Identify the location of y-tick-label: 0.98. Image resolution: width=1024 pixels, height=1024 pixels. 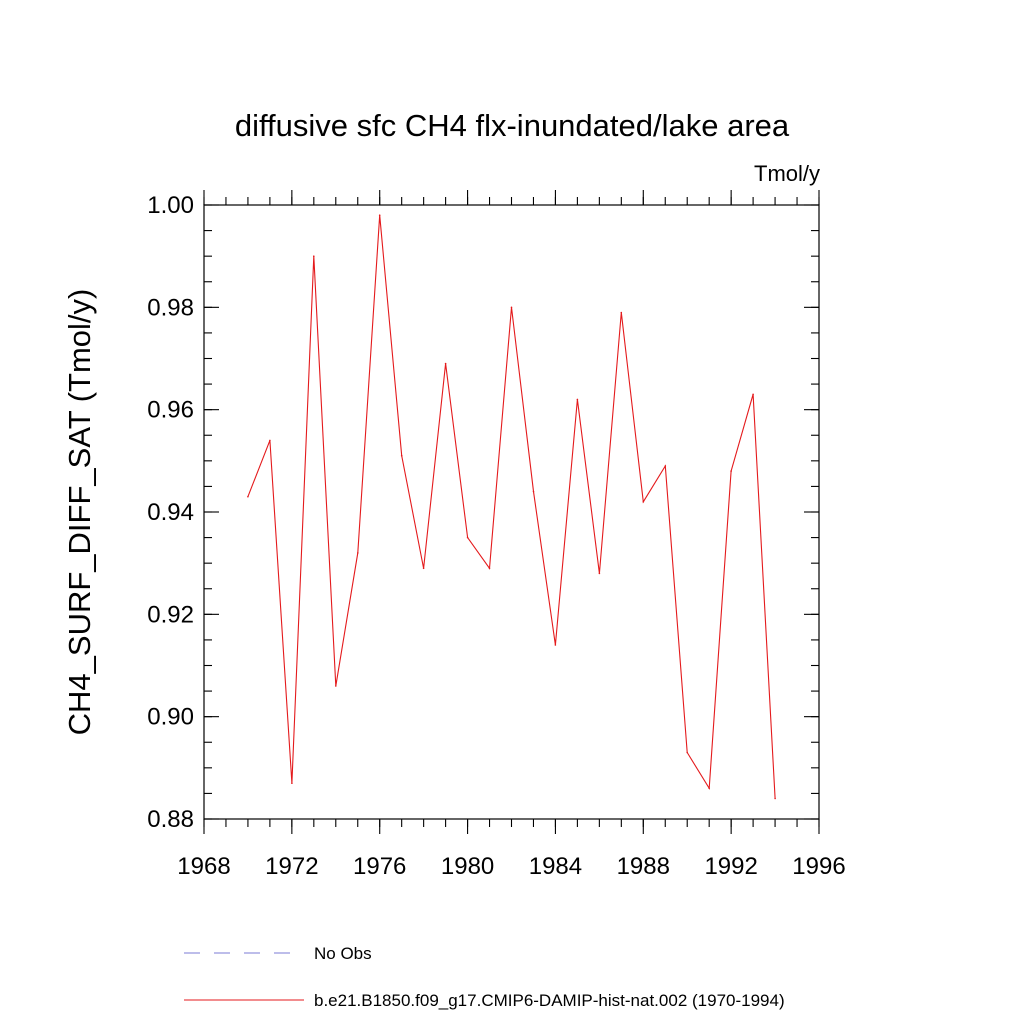
(170, 307).